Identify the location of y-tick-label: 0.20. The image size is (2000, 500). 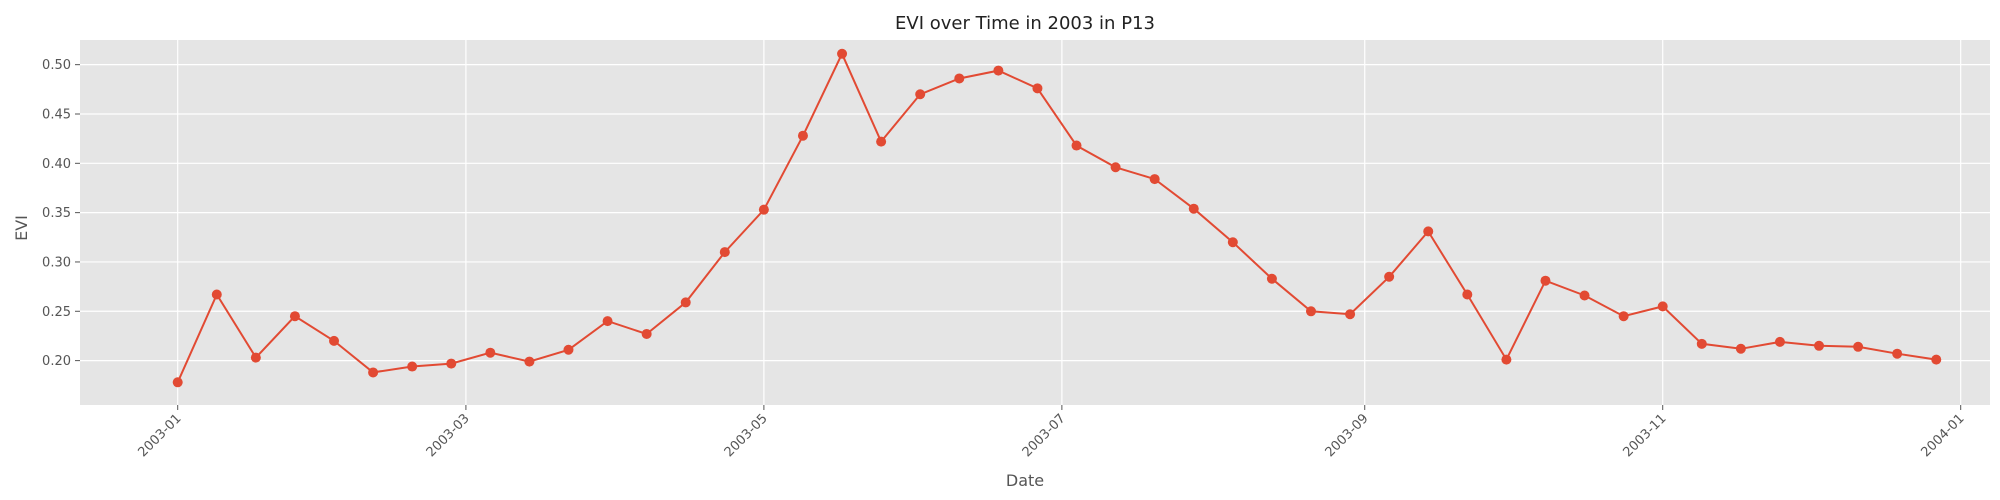
(56, 361).